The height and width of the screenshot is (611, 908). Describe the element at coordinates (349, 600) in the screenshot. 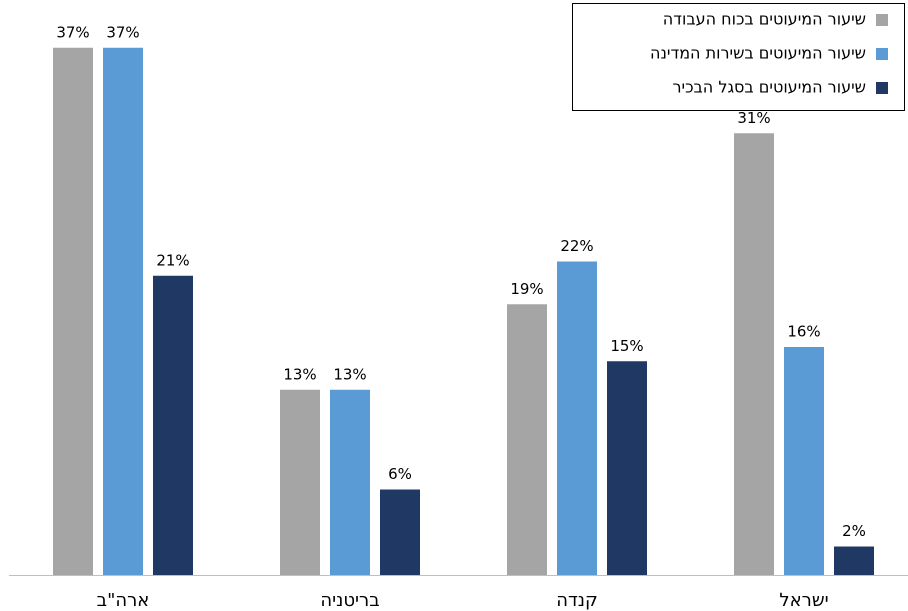

I see `x-tick-label: בריטניה` at that location.